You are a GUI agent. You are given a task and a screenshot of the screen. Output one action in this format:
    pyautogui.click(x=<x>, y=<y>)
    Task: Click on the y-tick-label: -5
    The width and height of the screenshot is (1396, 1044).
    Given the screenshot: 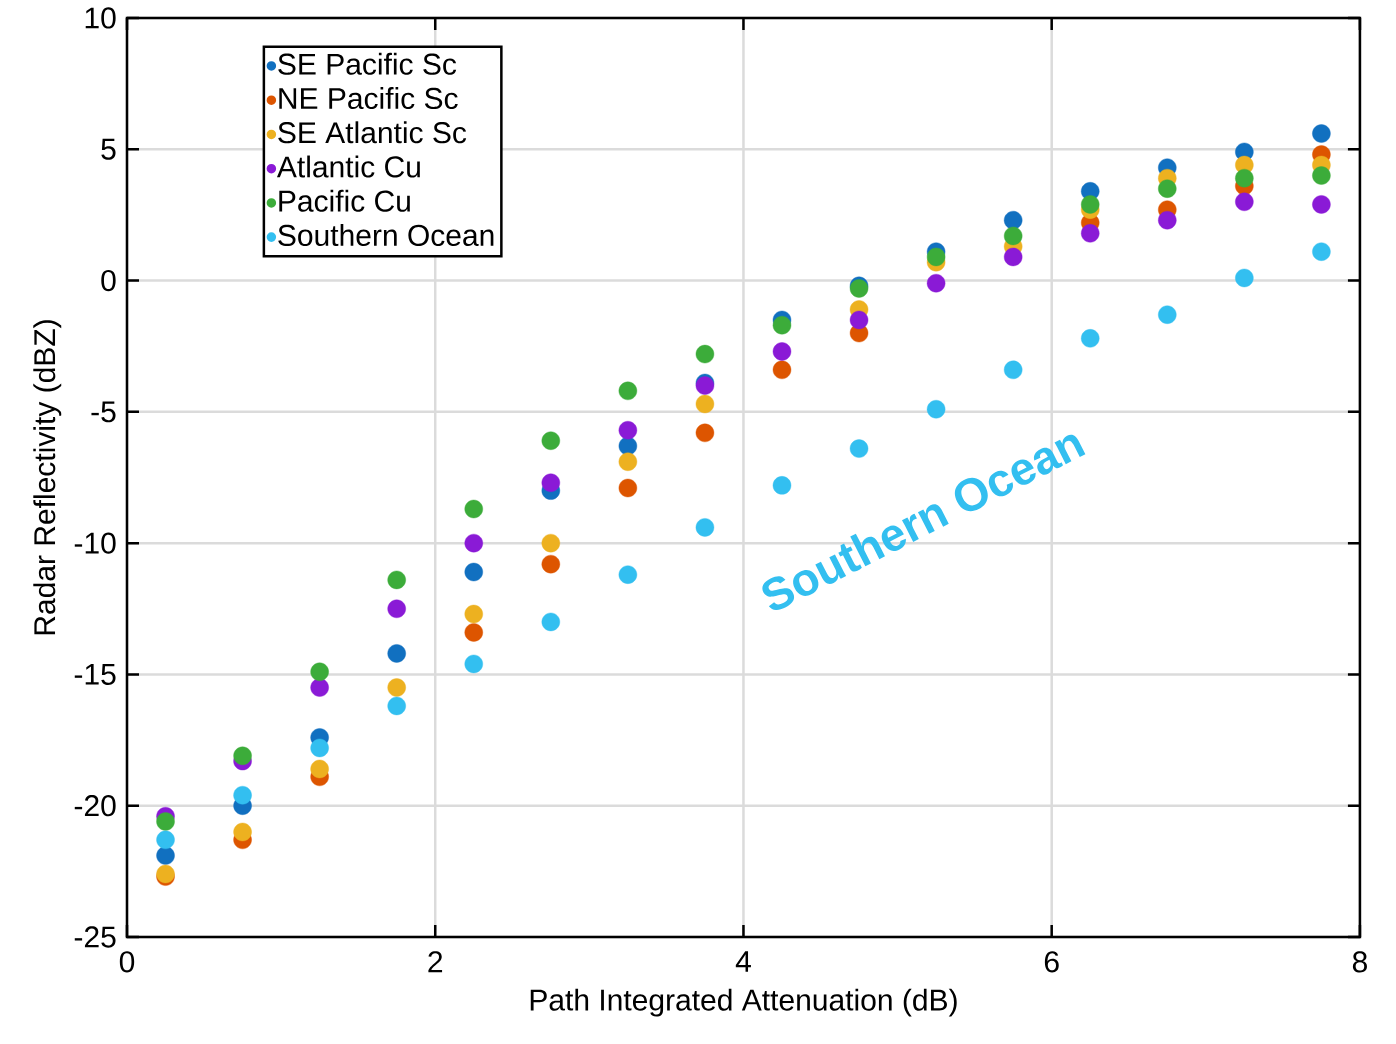 What is the action you would take?
    pyautogui.click(x=103, y=412)
    